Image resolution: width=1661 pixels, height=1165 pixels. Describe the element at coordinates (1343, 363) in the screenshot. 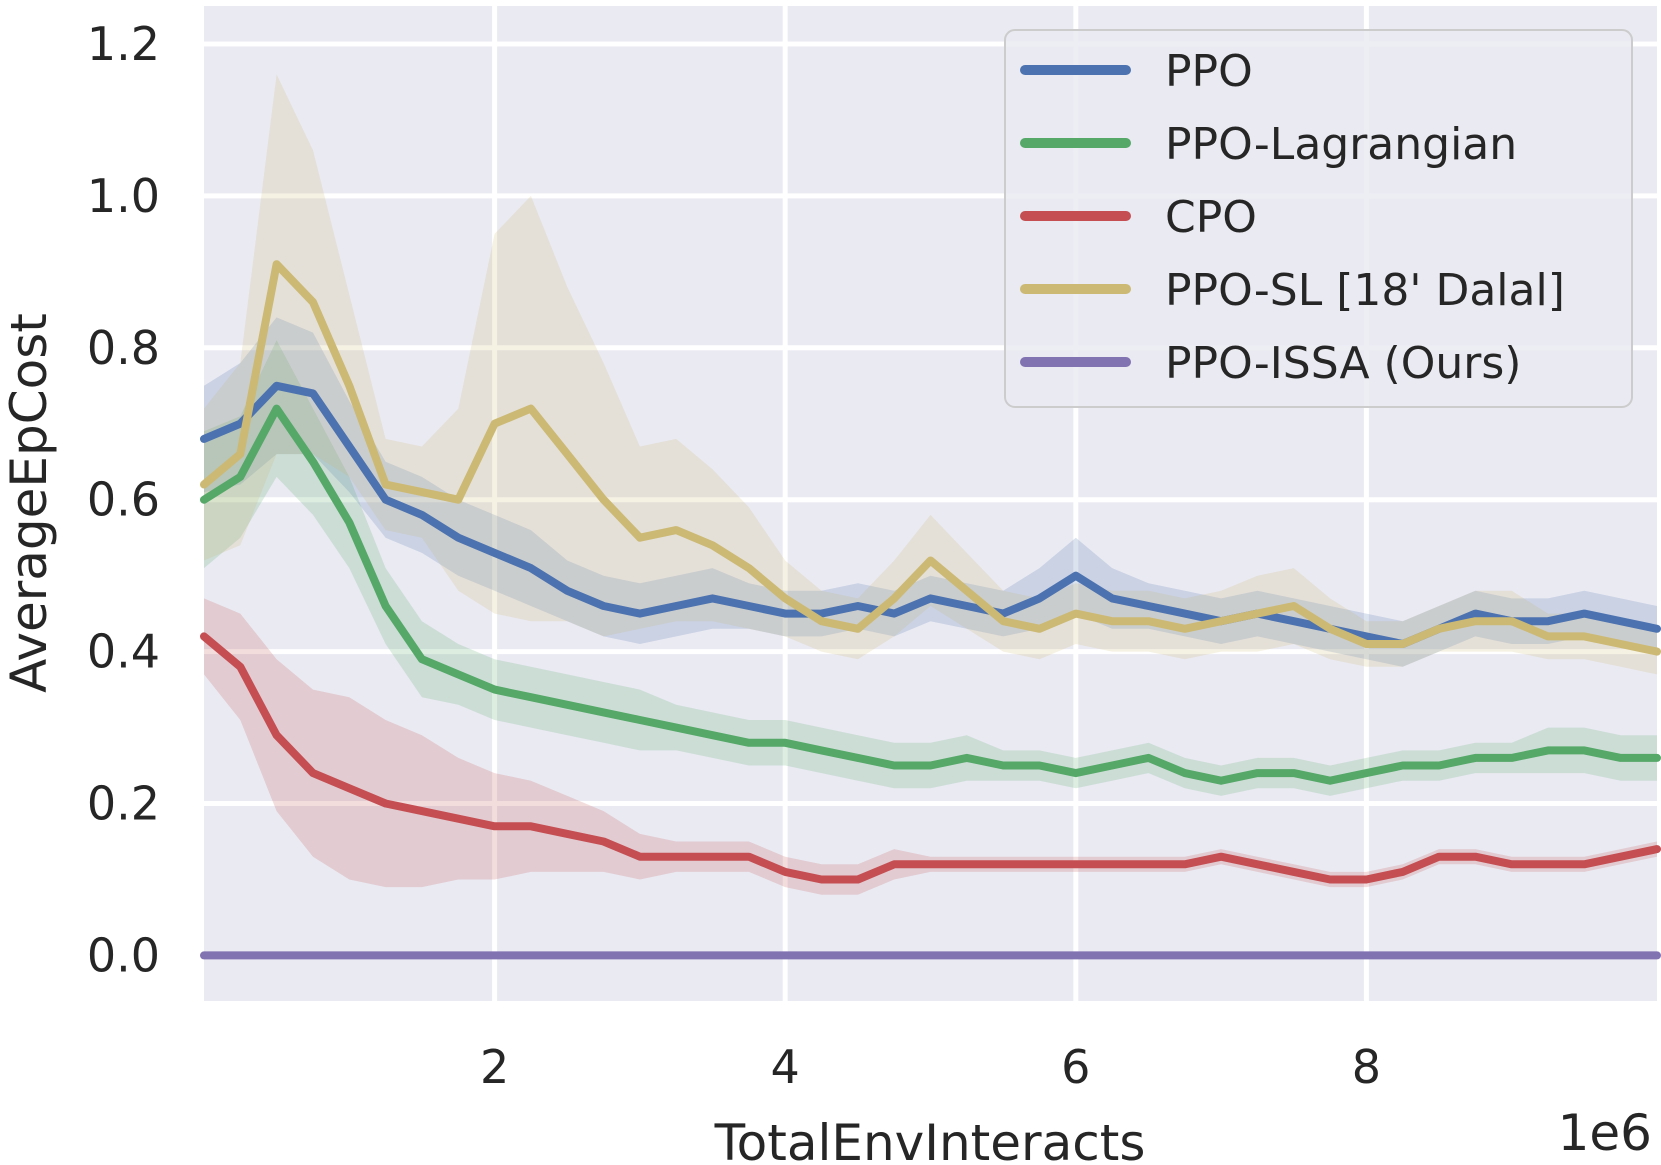

I see `legend-label-ppo-issa-ours: PPO-ISSA (Ours)` at that location.